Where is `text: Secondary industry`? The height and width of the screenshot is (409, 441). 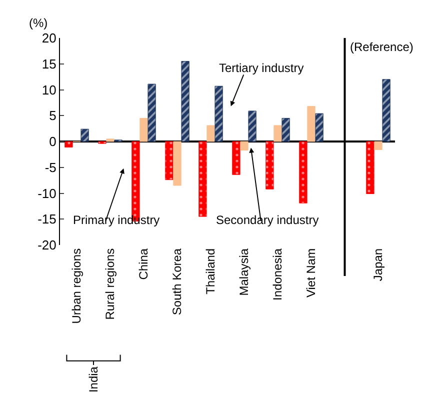
text: Secondary industry is located at coordinates (267, 220).